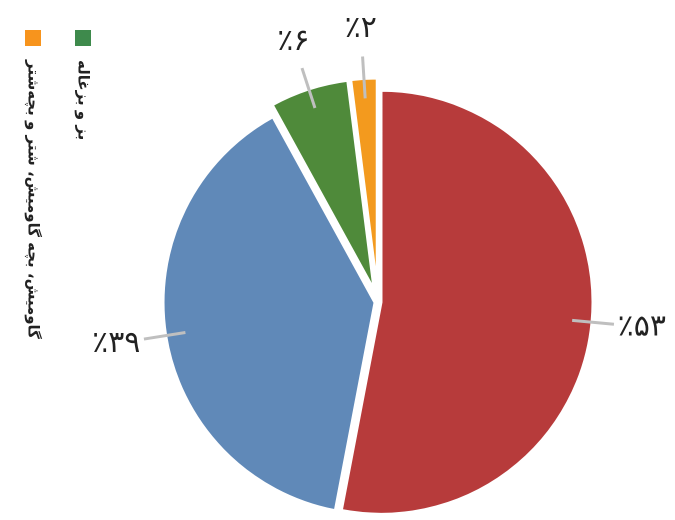 The height and width of the screenshot is (520, 675). Describe the element at coordinates (84, 100) in the screenshot. I see `legend-label: بز و بزغاله` at that location.